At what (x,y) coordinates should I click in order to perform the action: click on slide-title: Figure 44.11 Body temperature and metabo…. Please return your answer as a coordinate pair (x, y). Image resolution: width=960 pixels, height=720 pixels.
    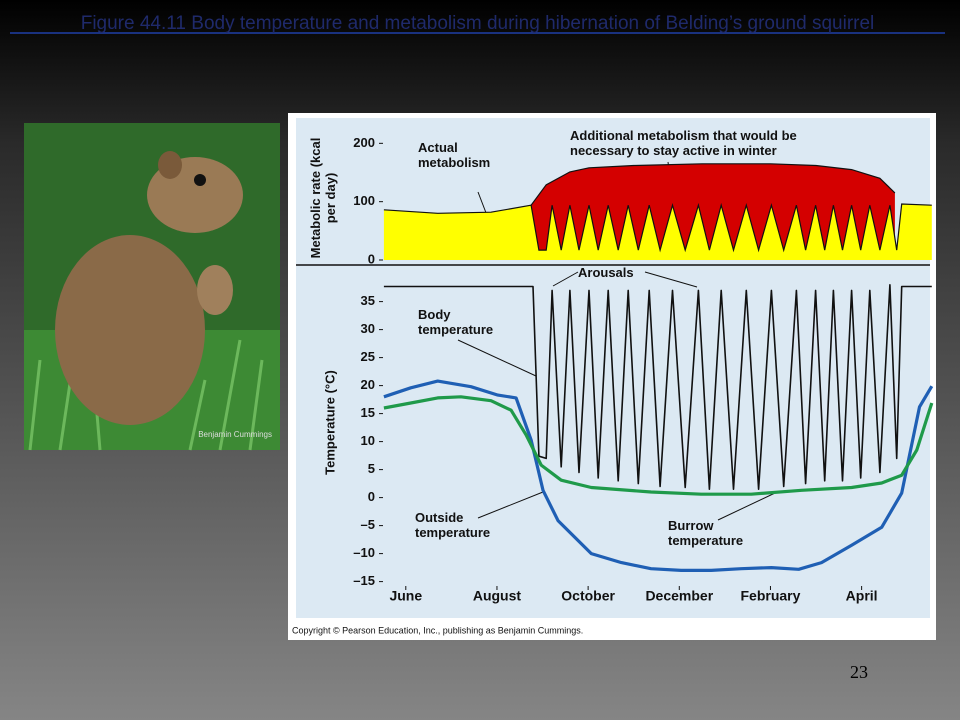
    Looking at the image, I should click on (477, 23).